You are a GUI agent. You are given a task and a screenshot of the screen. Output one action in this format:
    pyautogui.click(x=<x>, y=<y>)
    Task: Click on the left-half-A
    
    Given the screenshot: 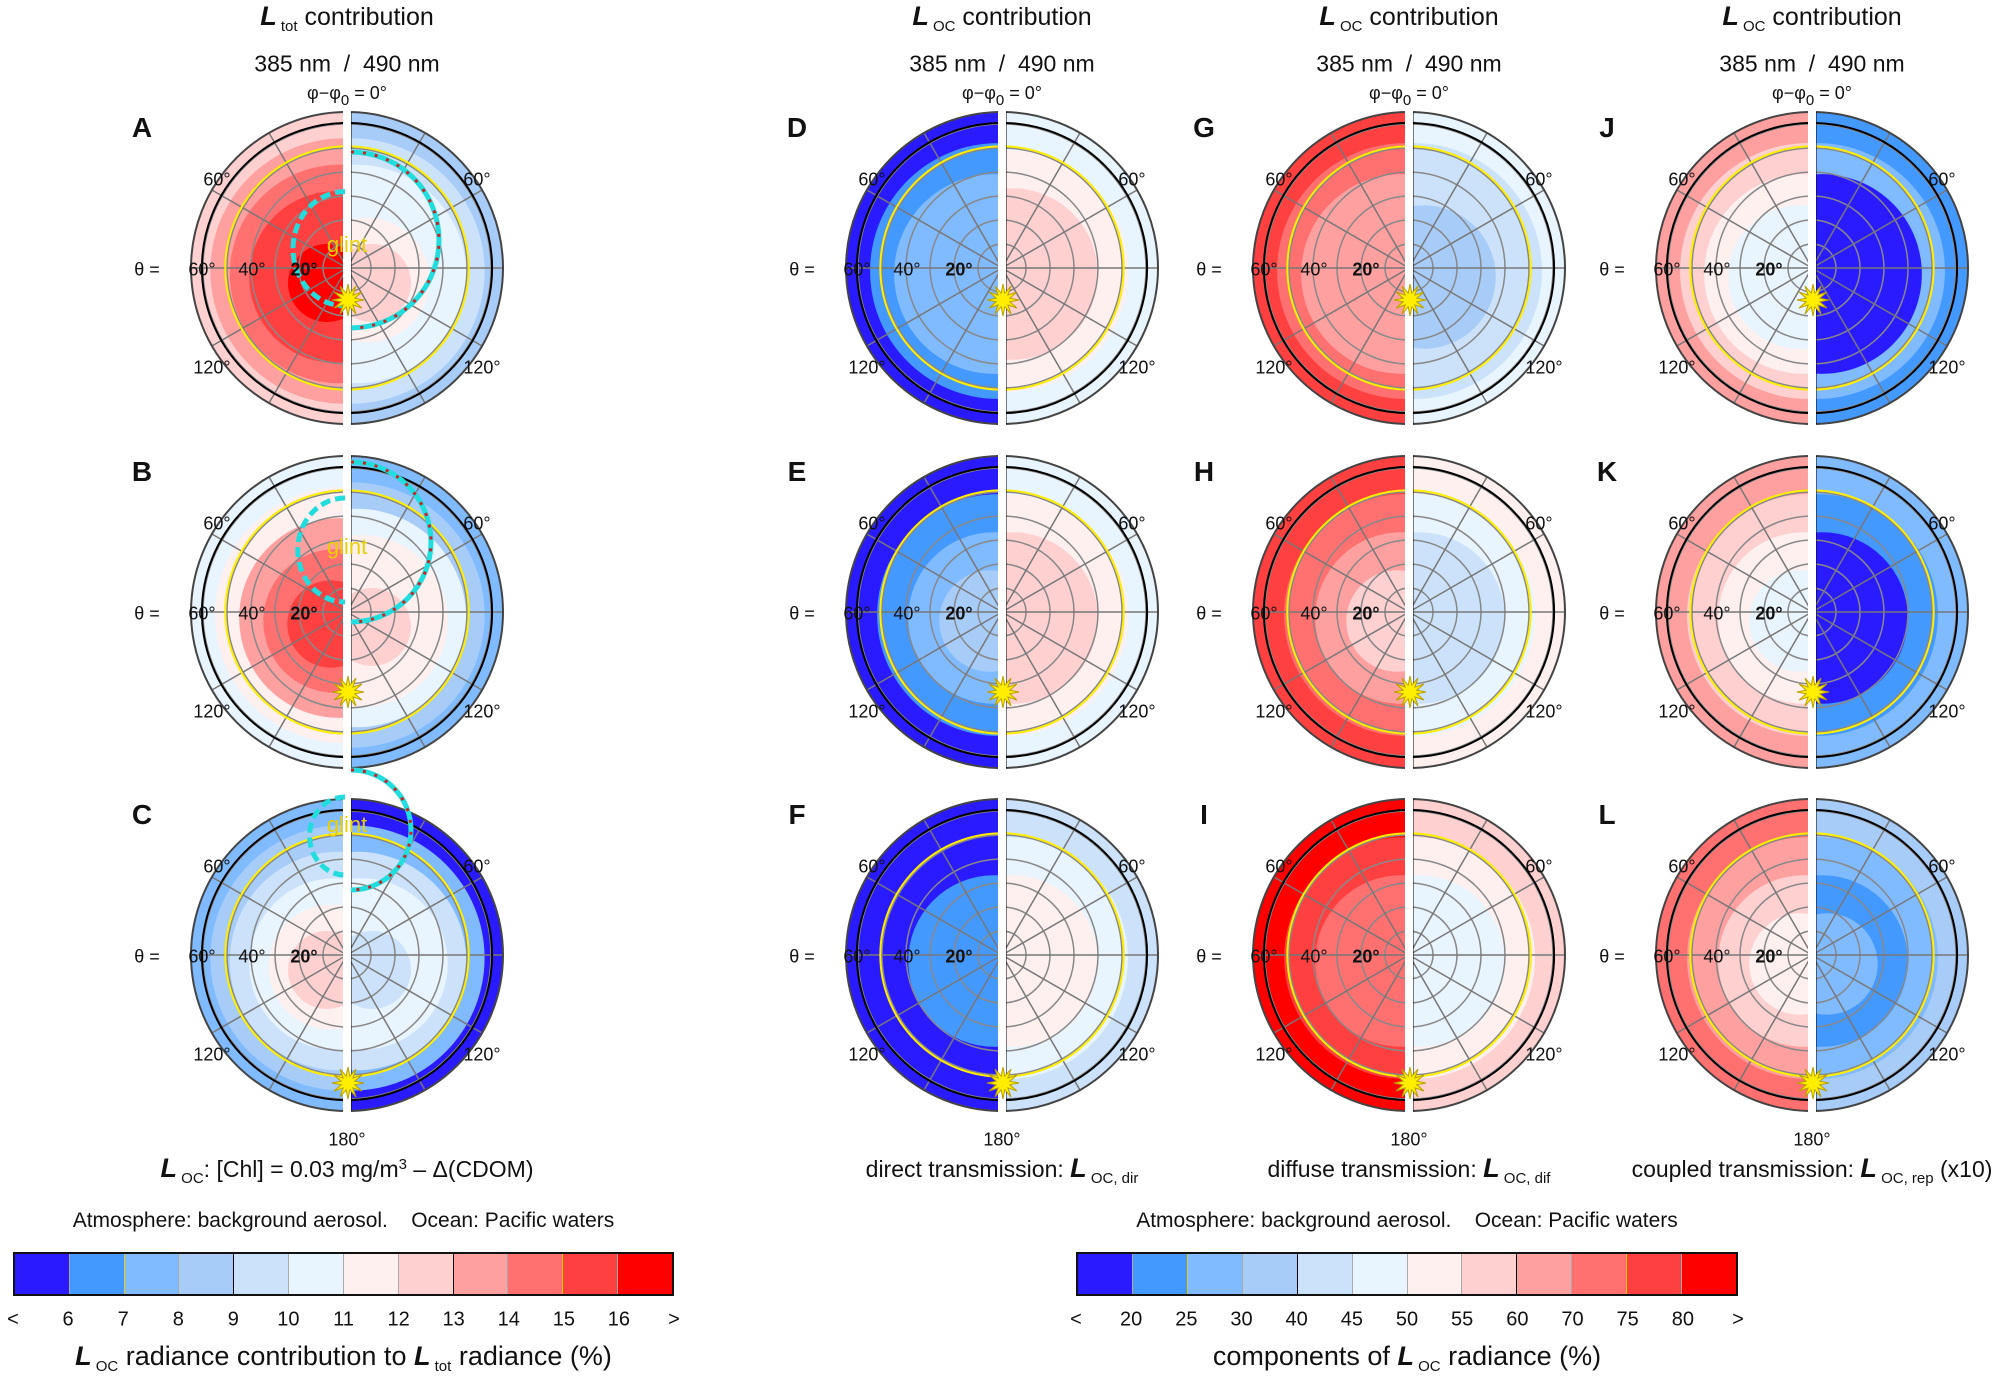 What is the action you would take?
    pyautogui.click(x=266, y=268)
    